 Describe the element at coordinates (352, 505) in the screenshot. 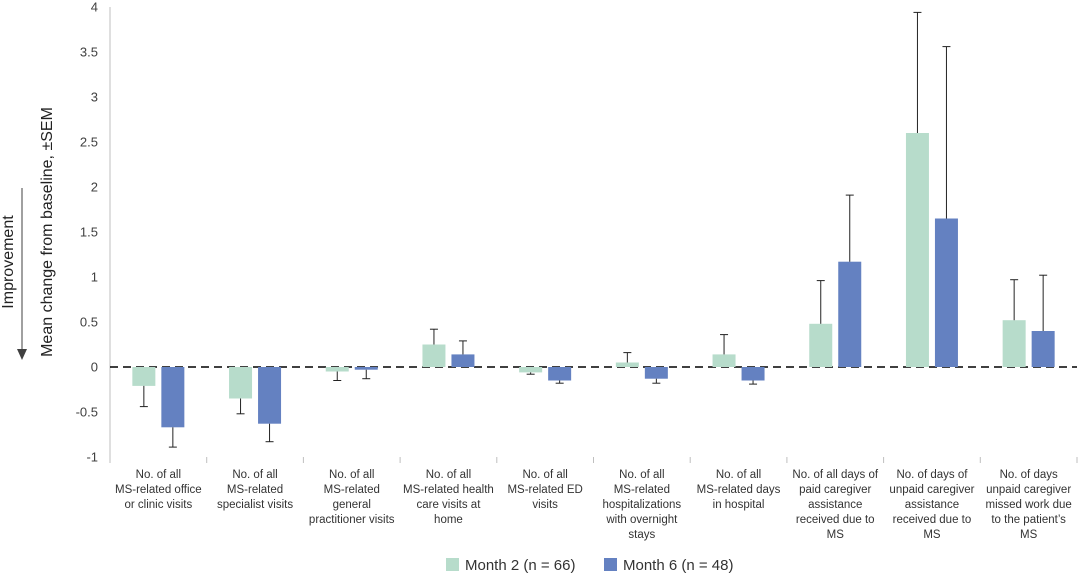

I see `x-category-label: general` at that location.